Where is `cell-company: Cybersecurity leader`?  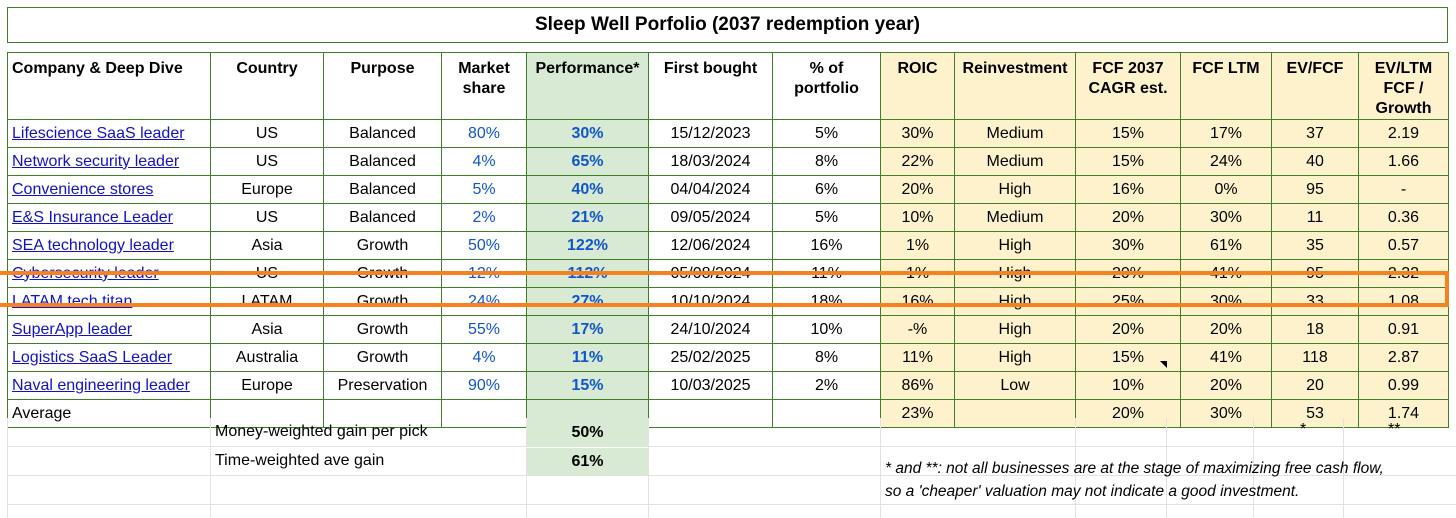 cell-company: Cybersecurity leader is located at coordinates (109, 273).